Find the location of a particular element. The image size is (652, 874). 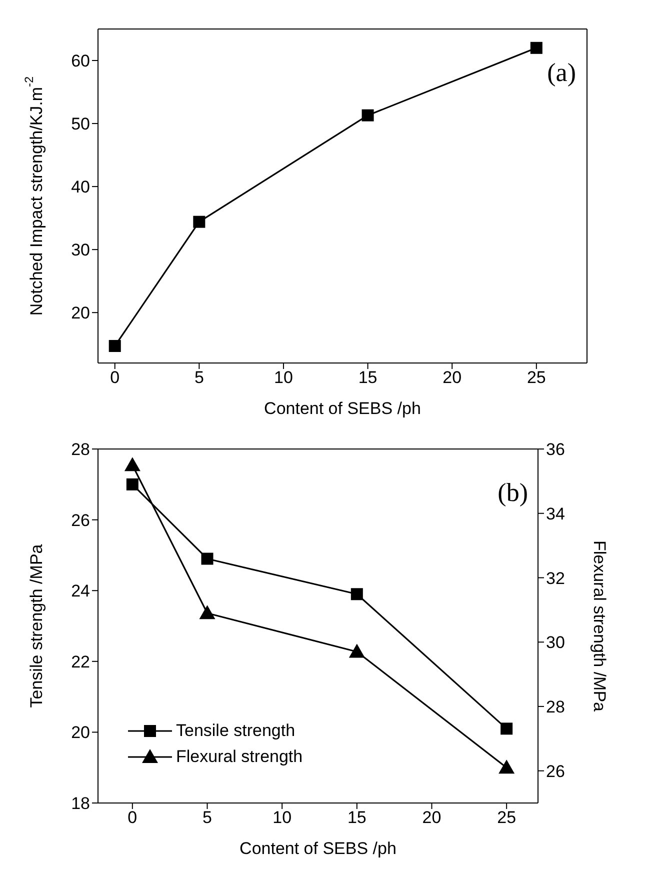

y-axis-title: Tensile strength /MPa is located at coordinates (36, 626).